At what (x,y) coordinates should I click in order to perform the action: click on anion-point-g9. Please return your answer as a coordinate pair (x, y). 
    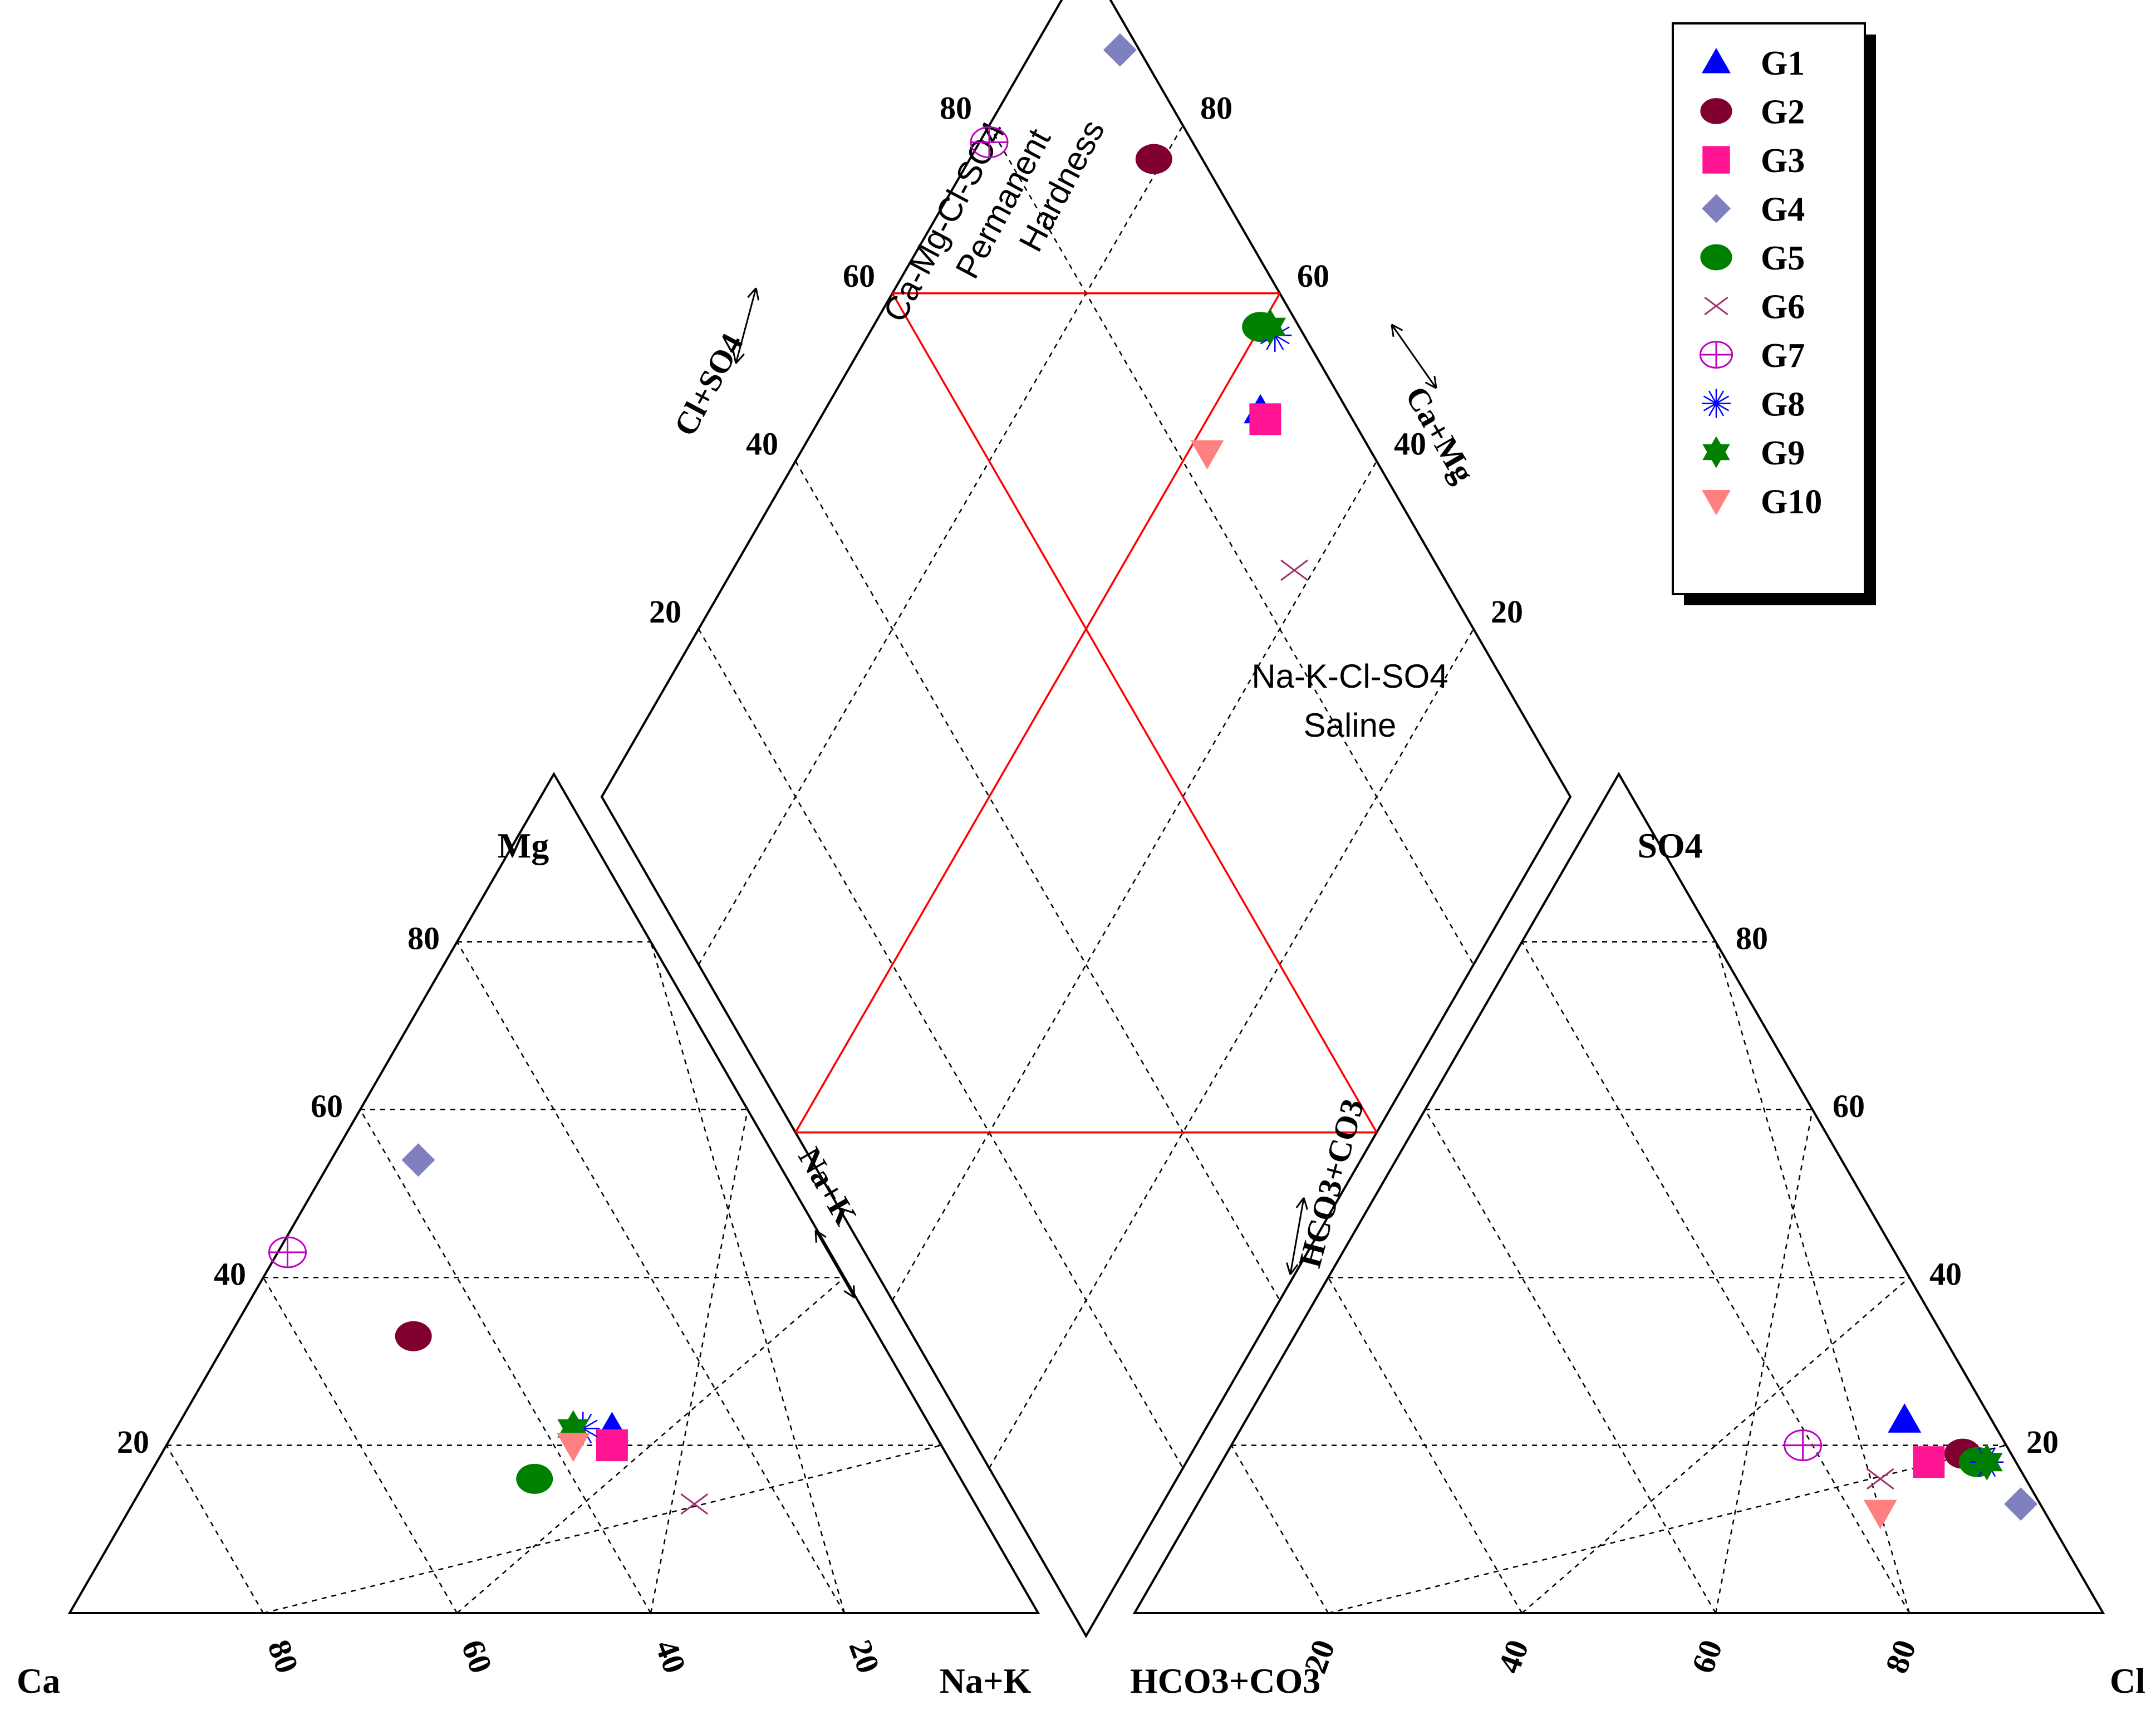
    Looking at the image, I should click on (1987, 1462).